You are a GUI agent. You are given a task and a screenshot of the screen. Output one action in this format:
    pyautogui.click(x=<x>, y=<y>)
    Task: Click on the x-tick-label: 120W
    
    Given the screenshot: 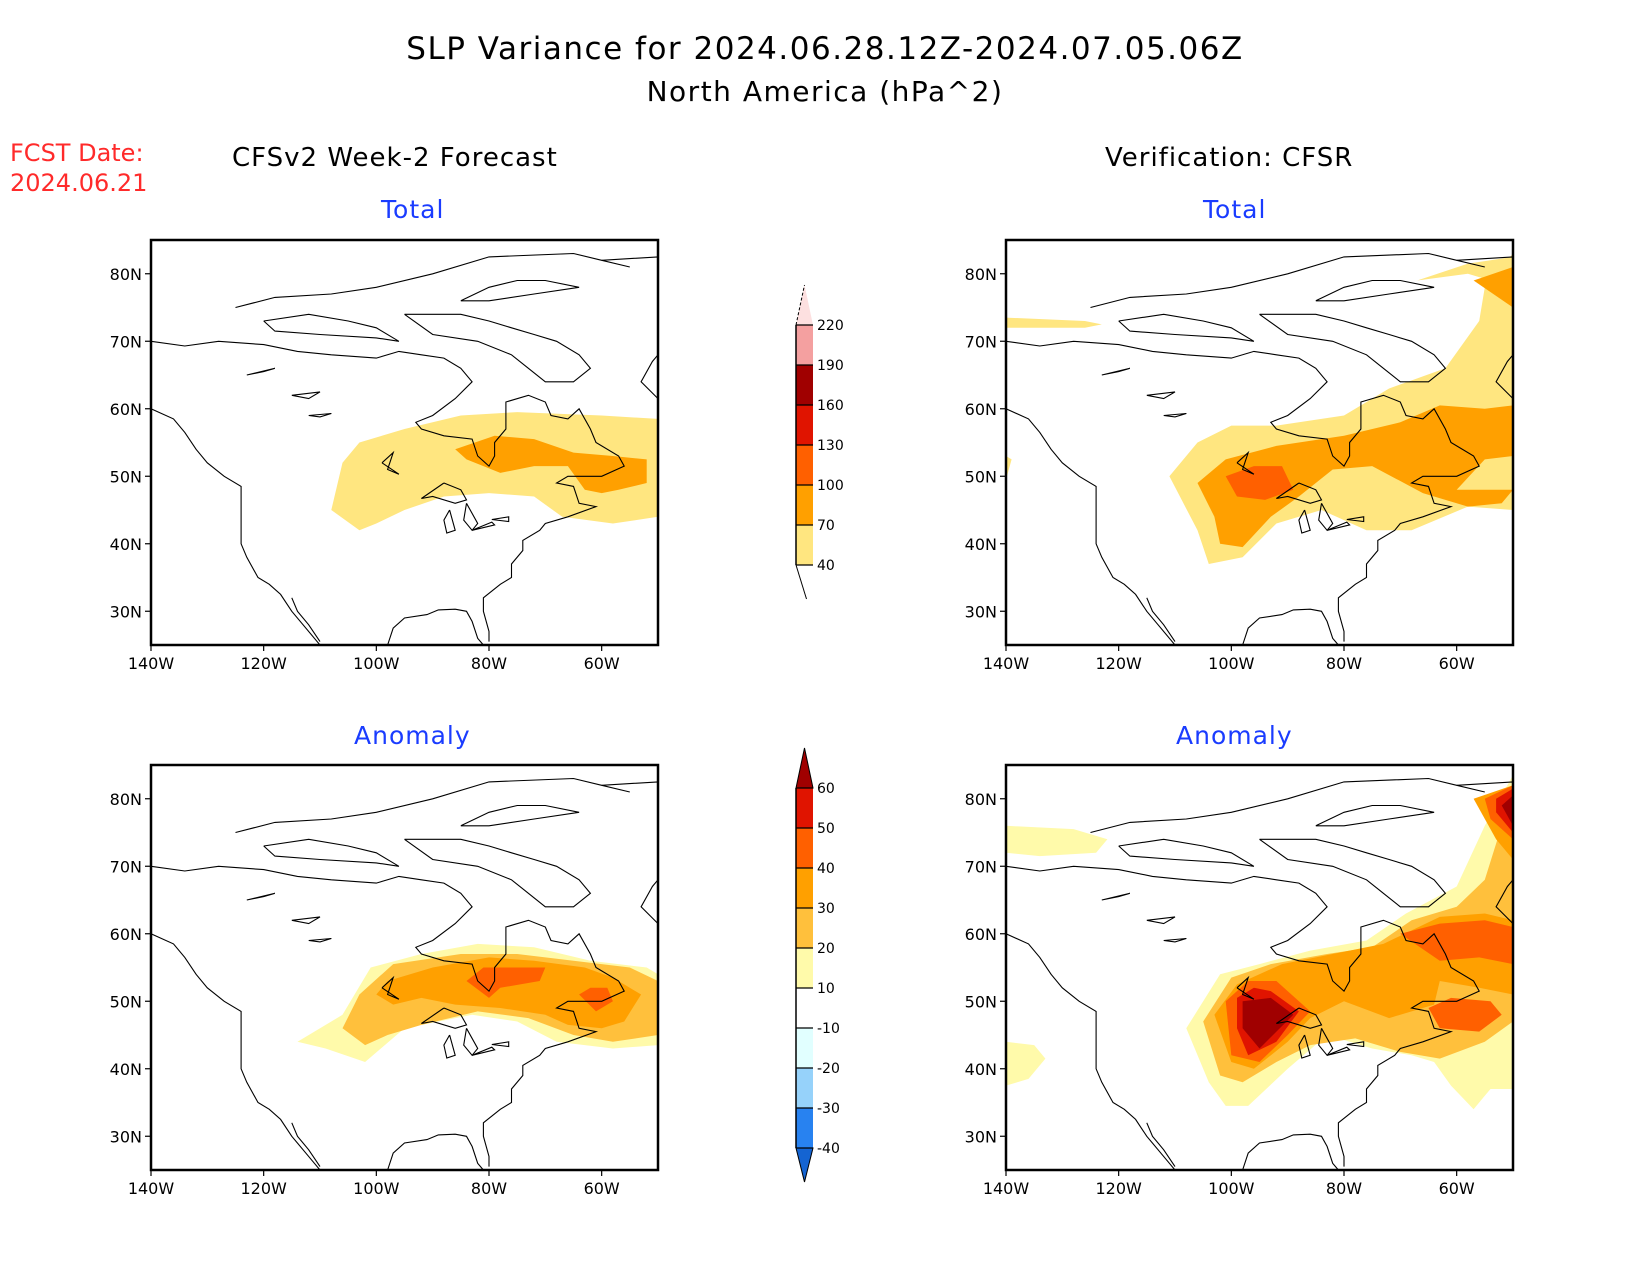 What is the action you would take?
    pyautogui.click(x=263, y=663)
    